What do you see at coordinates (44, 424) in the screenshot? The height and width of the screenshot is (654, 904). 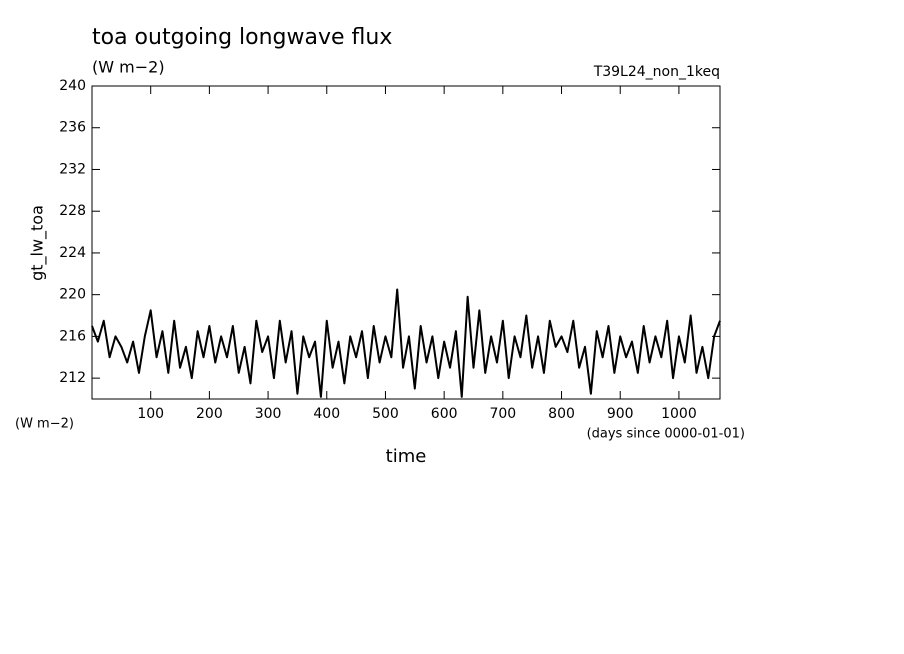 I see `y-axis-units: (W m−2)` at bounding box center [44, 424].